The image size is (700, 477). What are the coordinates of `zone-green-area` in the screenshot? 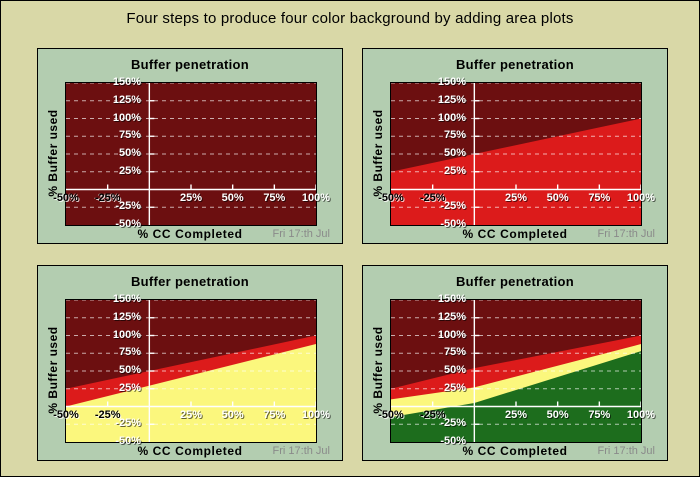 It's located at (516, 396).